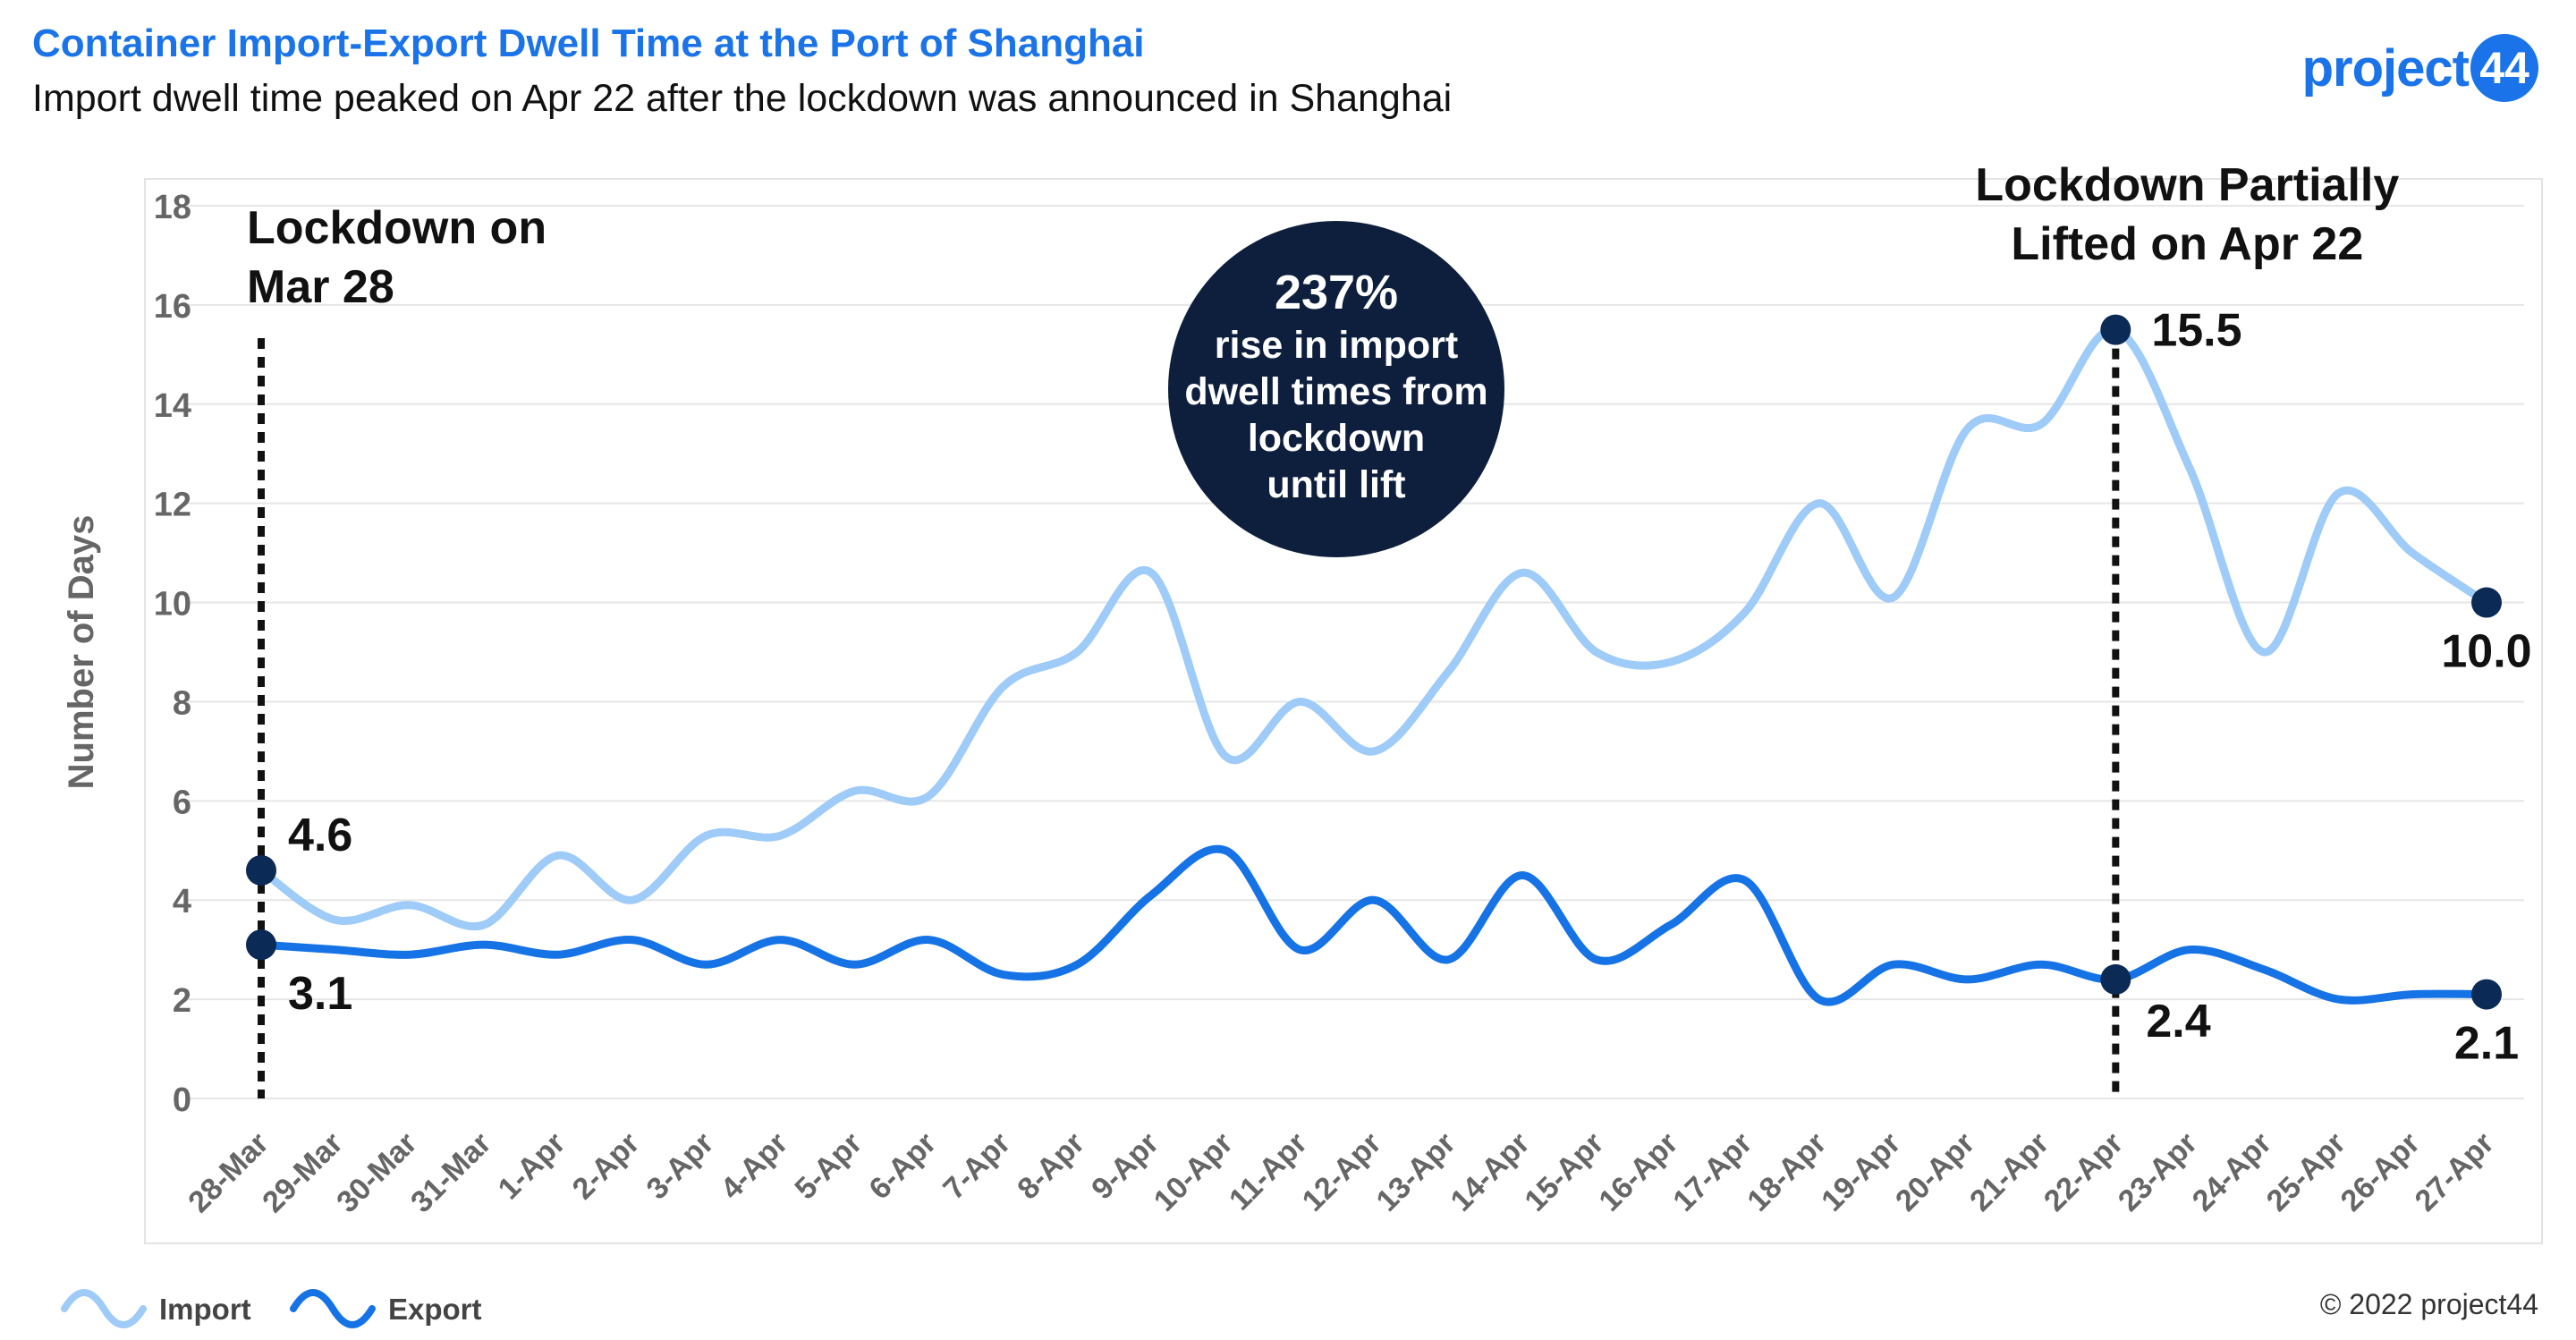 This screenshot has height=1340, width=2576. Describe the element at coordinates (2084, 1172) in the screenshot. I see `x-tick-label: 22-Apr` at that location.